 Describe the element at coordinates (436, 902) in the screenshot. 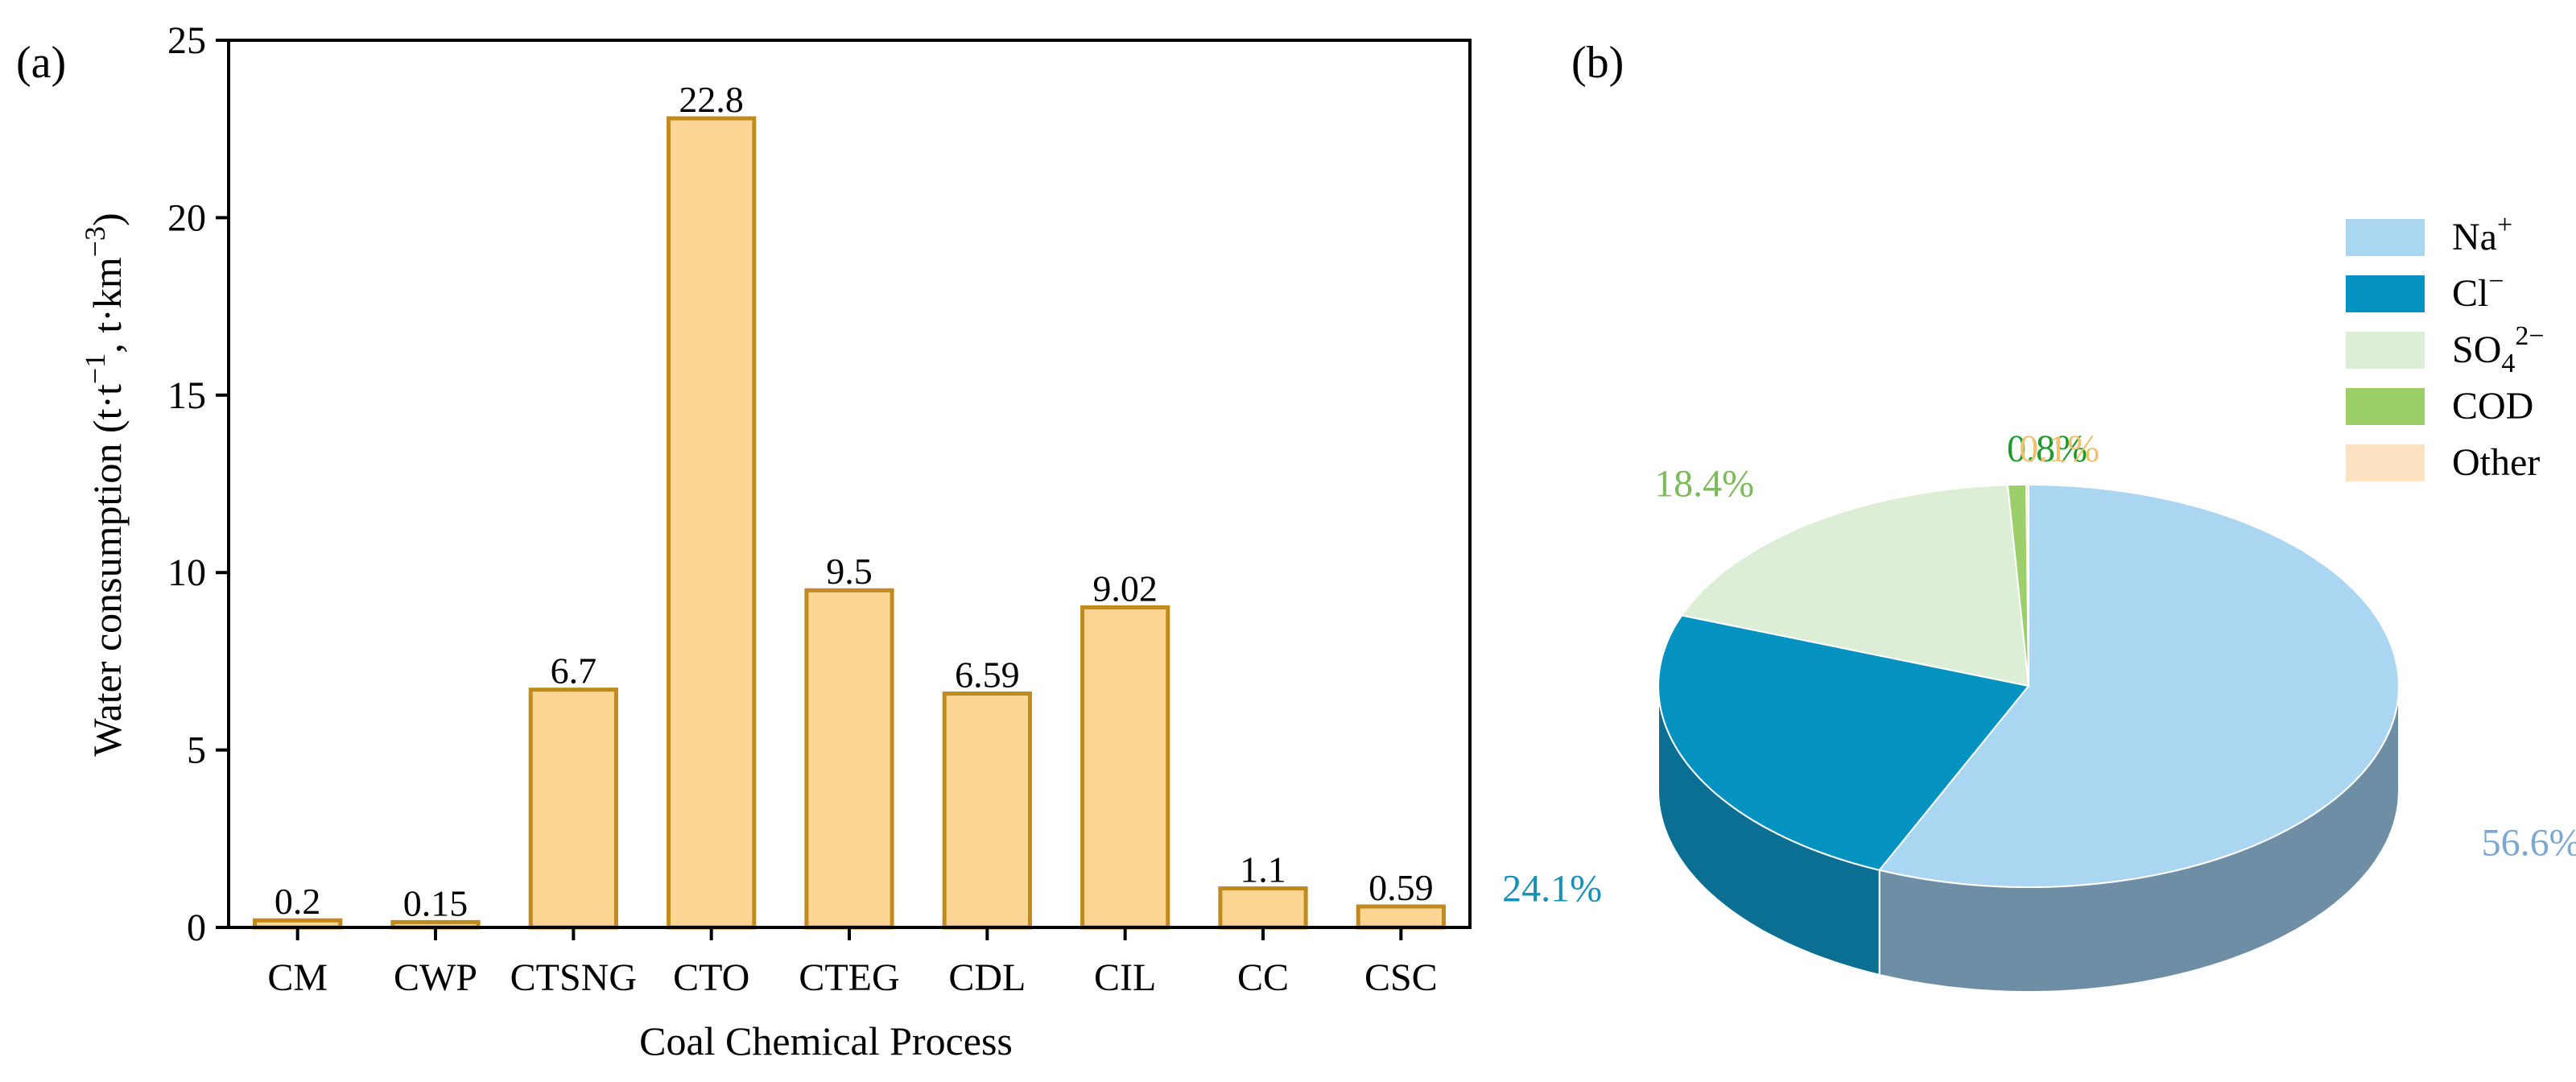

I see `bar-value-label: 0.15` at that location.